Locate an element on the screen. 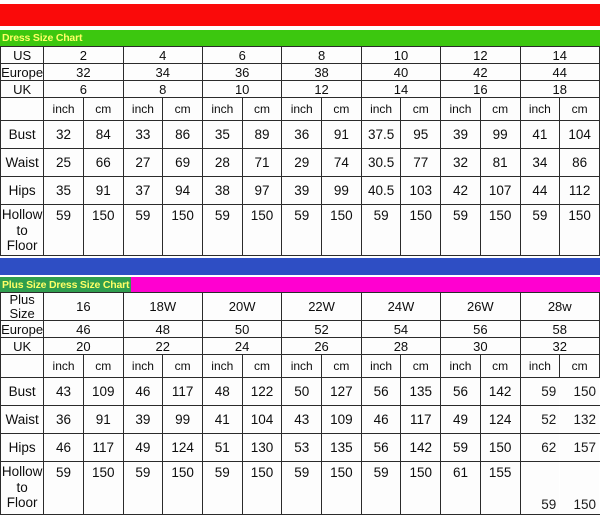  plus-size-cell: 20W is located at coordinates (242, 306).